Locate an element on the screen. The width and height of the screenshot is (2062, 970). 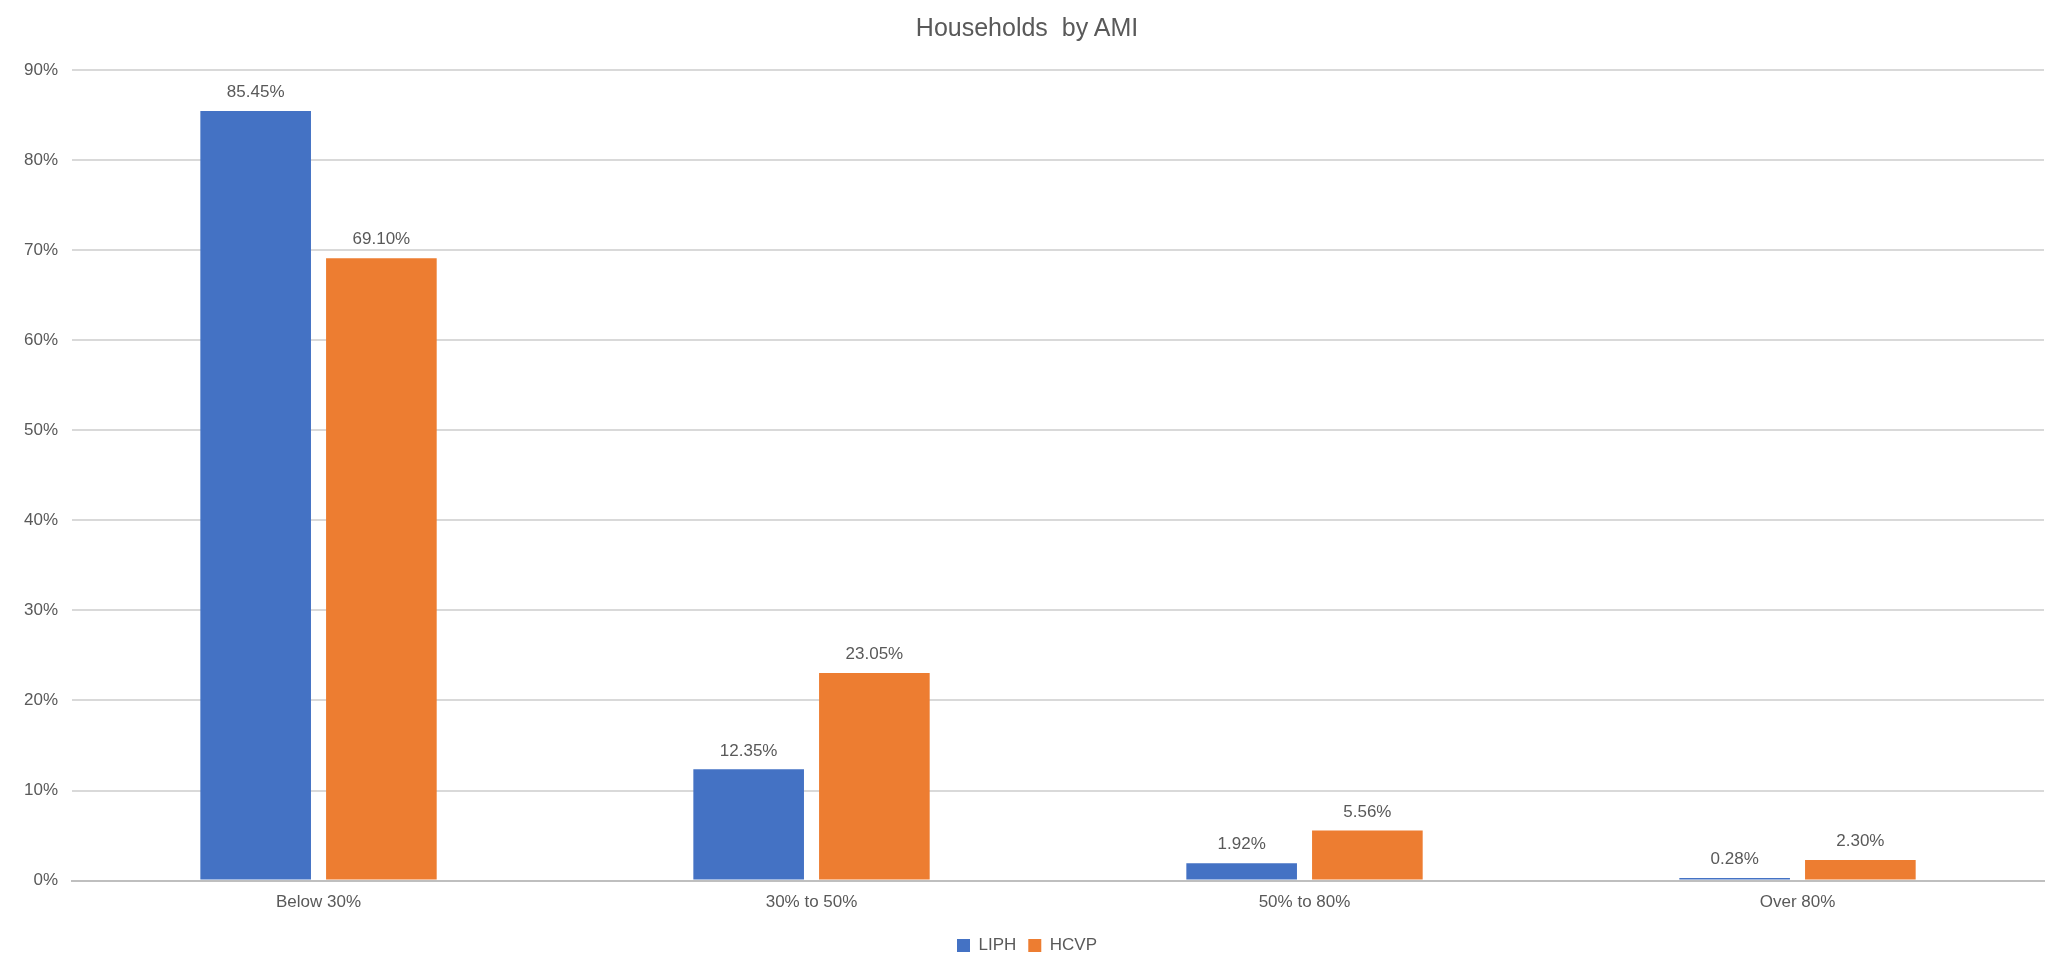
chart-title: Households by AMI is located at coordinates (1027, 26).